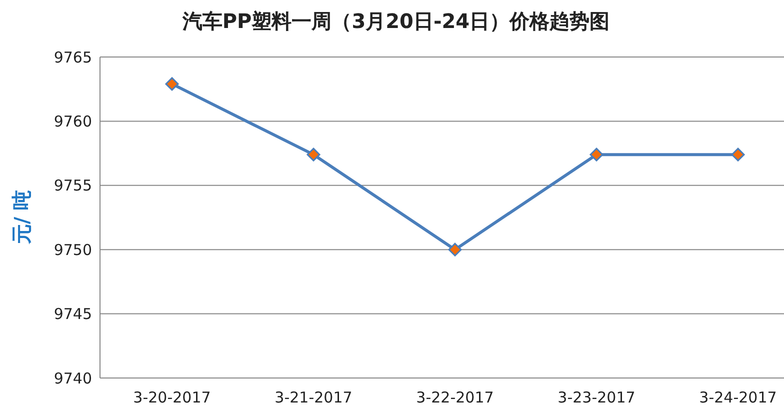  I want to click on y-tick-label: 9745, so click(73, 314).